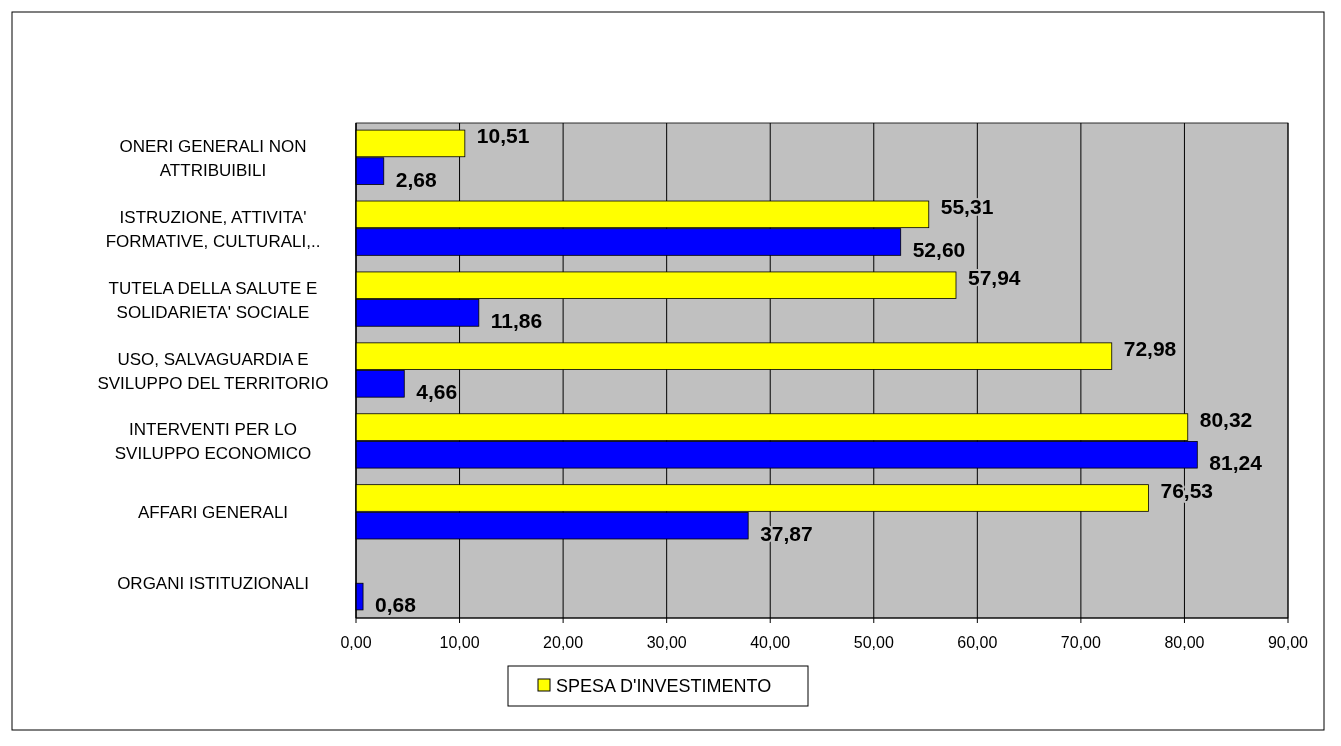 Image resolution: width=1341 pixels, height=746 pixels. What do you see at coordinates (516, 321) in the screenshot?
I see `data-label: 11,86` at bounding box center [516, 321].